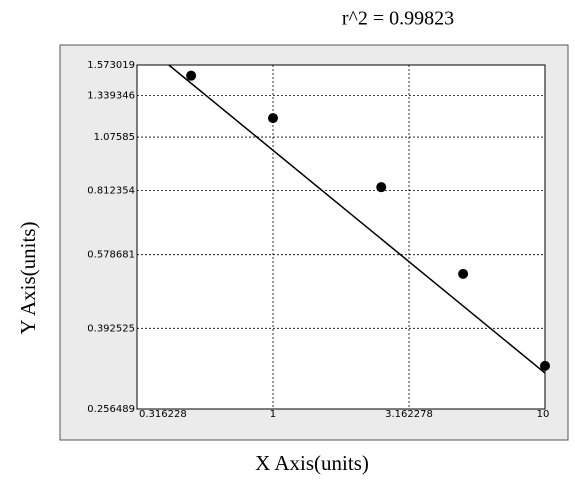  Describe the element at coordinates (111, 96) in the screenshot. I see `y-tick-label: 1.339346` at that location.